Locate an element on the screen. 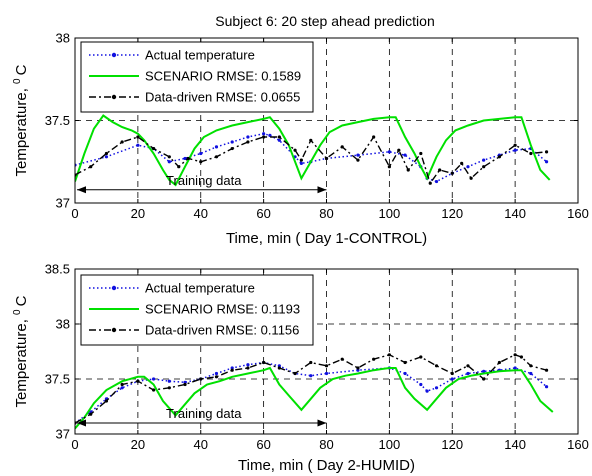 Image resolution: width=592 pixels, height=476 pixels. x-tick-label: 120 is located at coordinates (452, 213).